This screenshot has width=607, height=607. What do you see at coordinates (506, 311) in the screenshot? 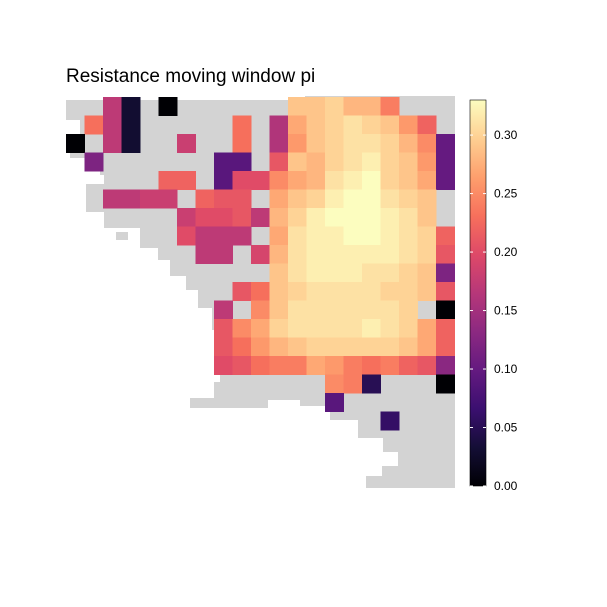
I see `legend-tick-label: 0.15` at bounding box center [506, 311].